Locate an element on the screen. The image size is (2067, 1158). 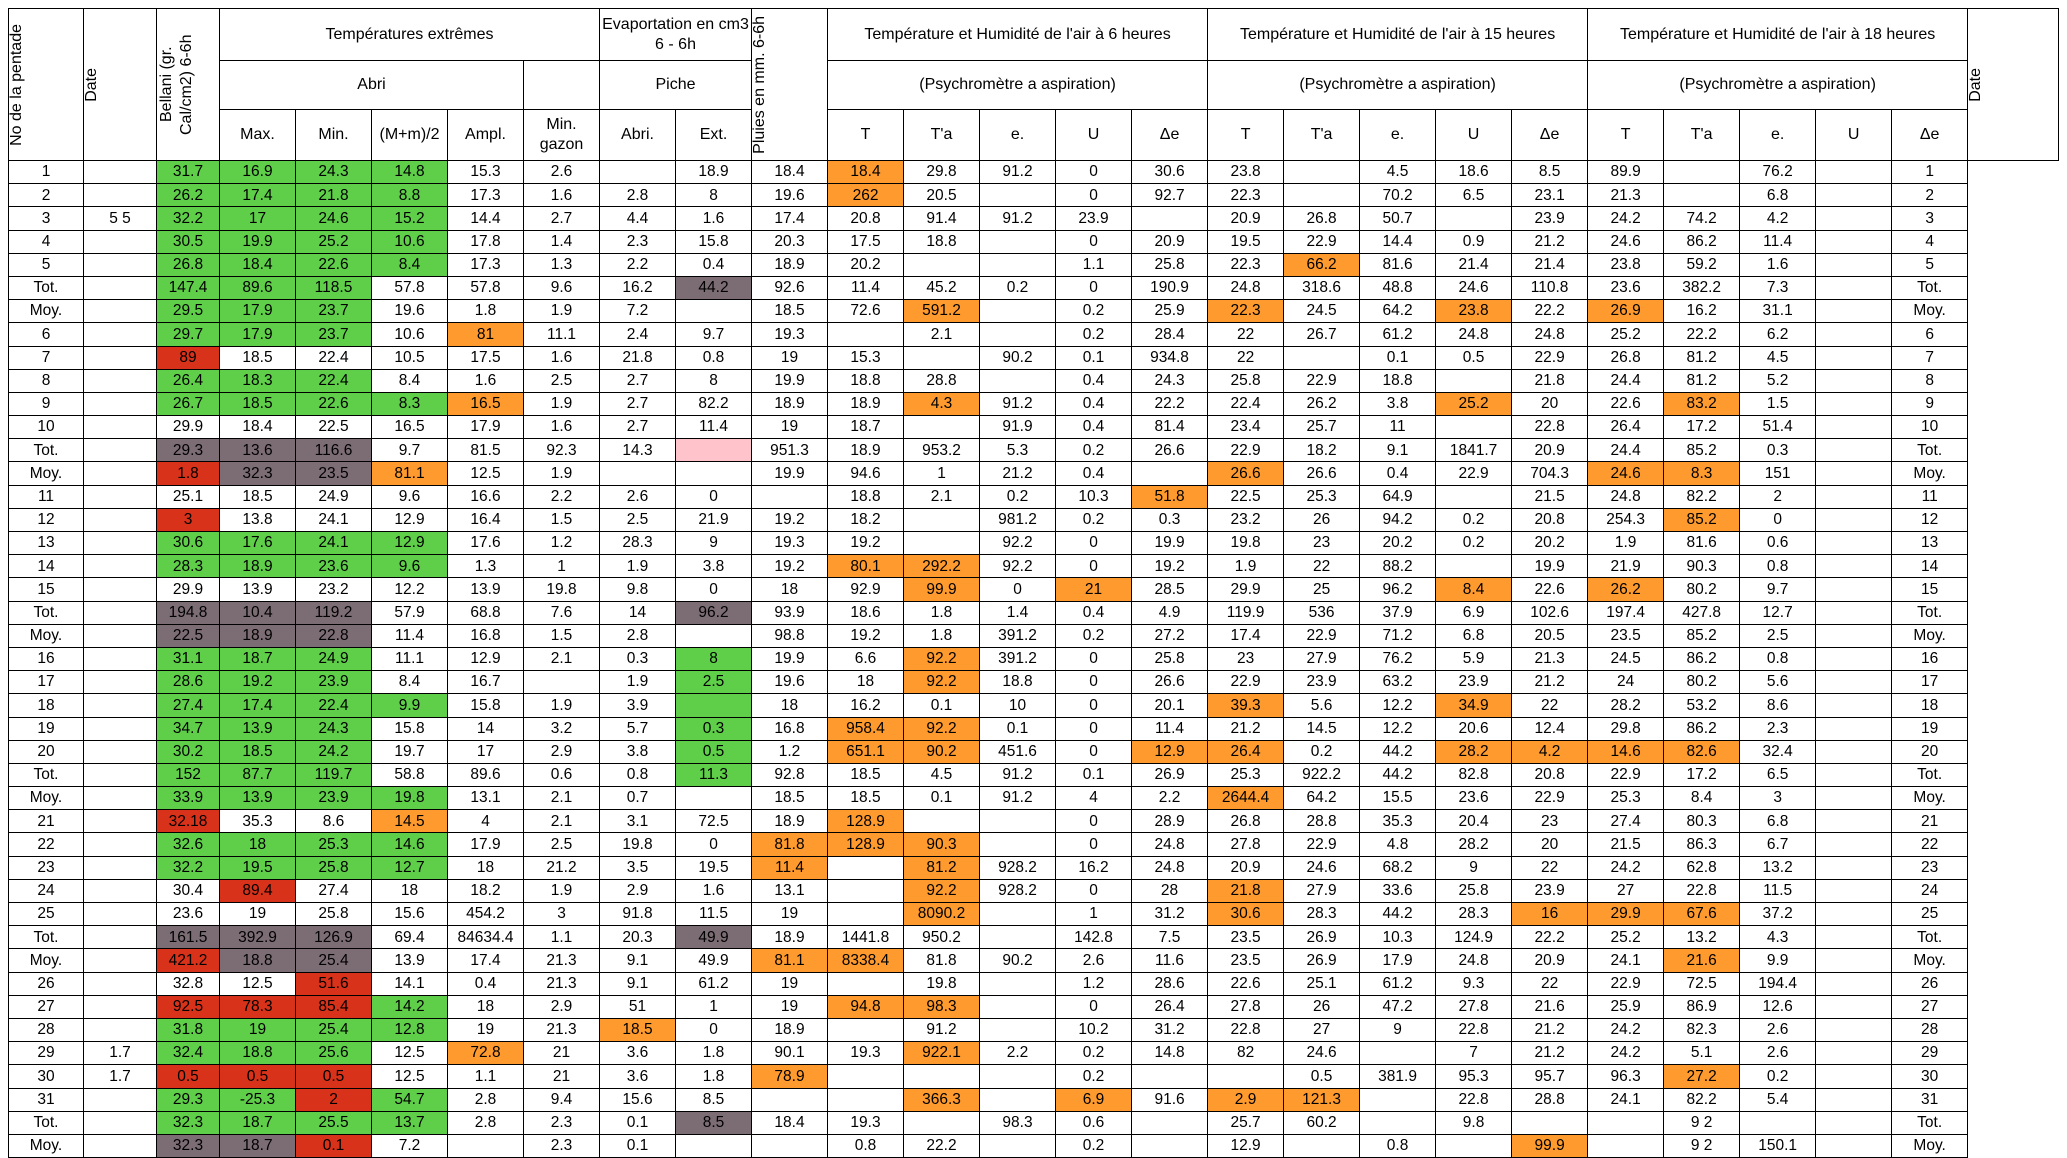
table-cell: 0.3 is located at coordinates (1170, 520).